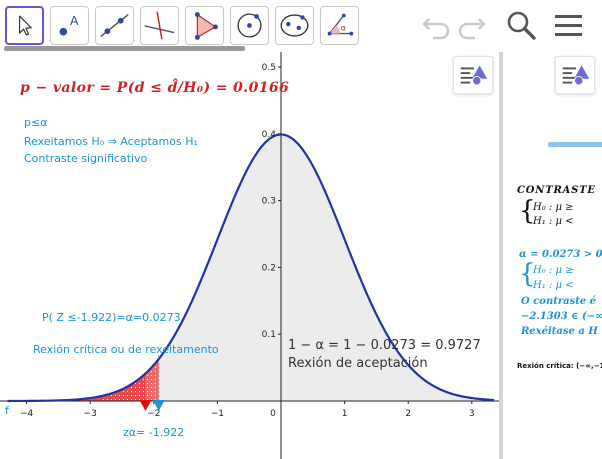 The width and height of the screenshot is (602, 459). What do you see at coordinates (7, 410) in the screenshot?
I see `function-label: f` at bounding box center [7, 410].